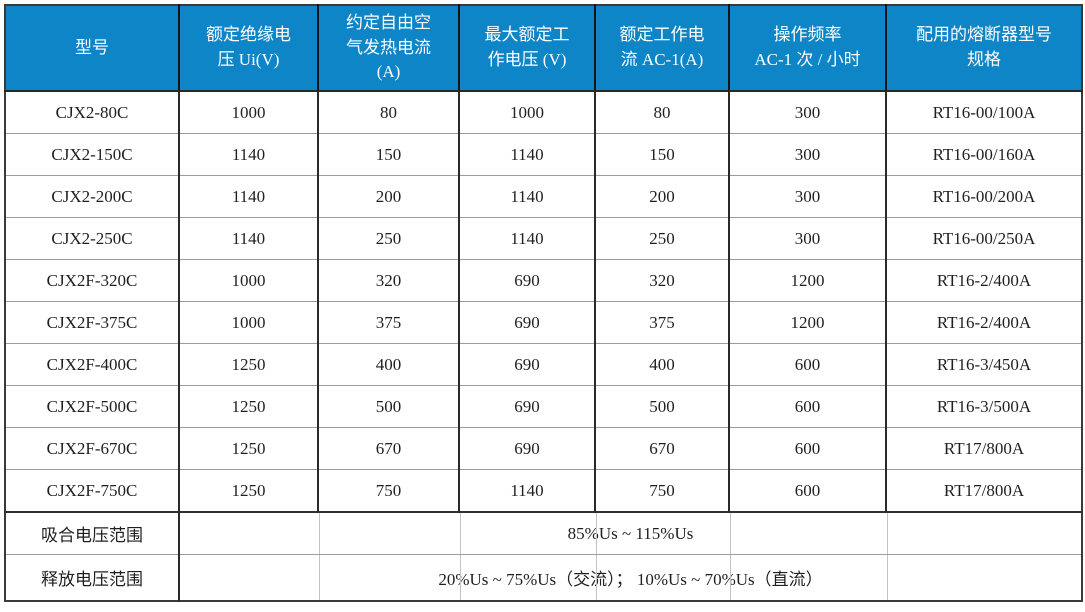  I want to click on header-cell-rated-current: 额定工作电 流 AC-1(A), so click(661, 48).